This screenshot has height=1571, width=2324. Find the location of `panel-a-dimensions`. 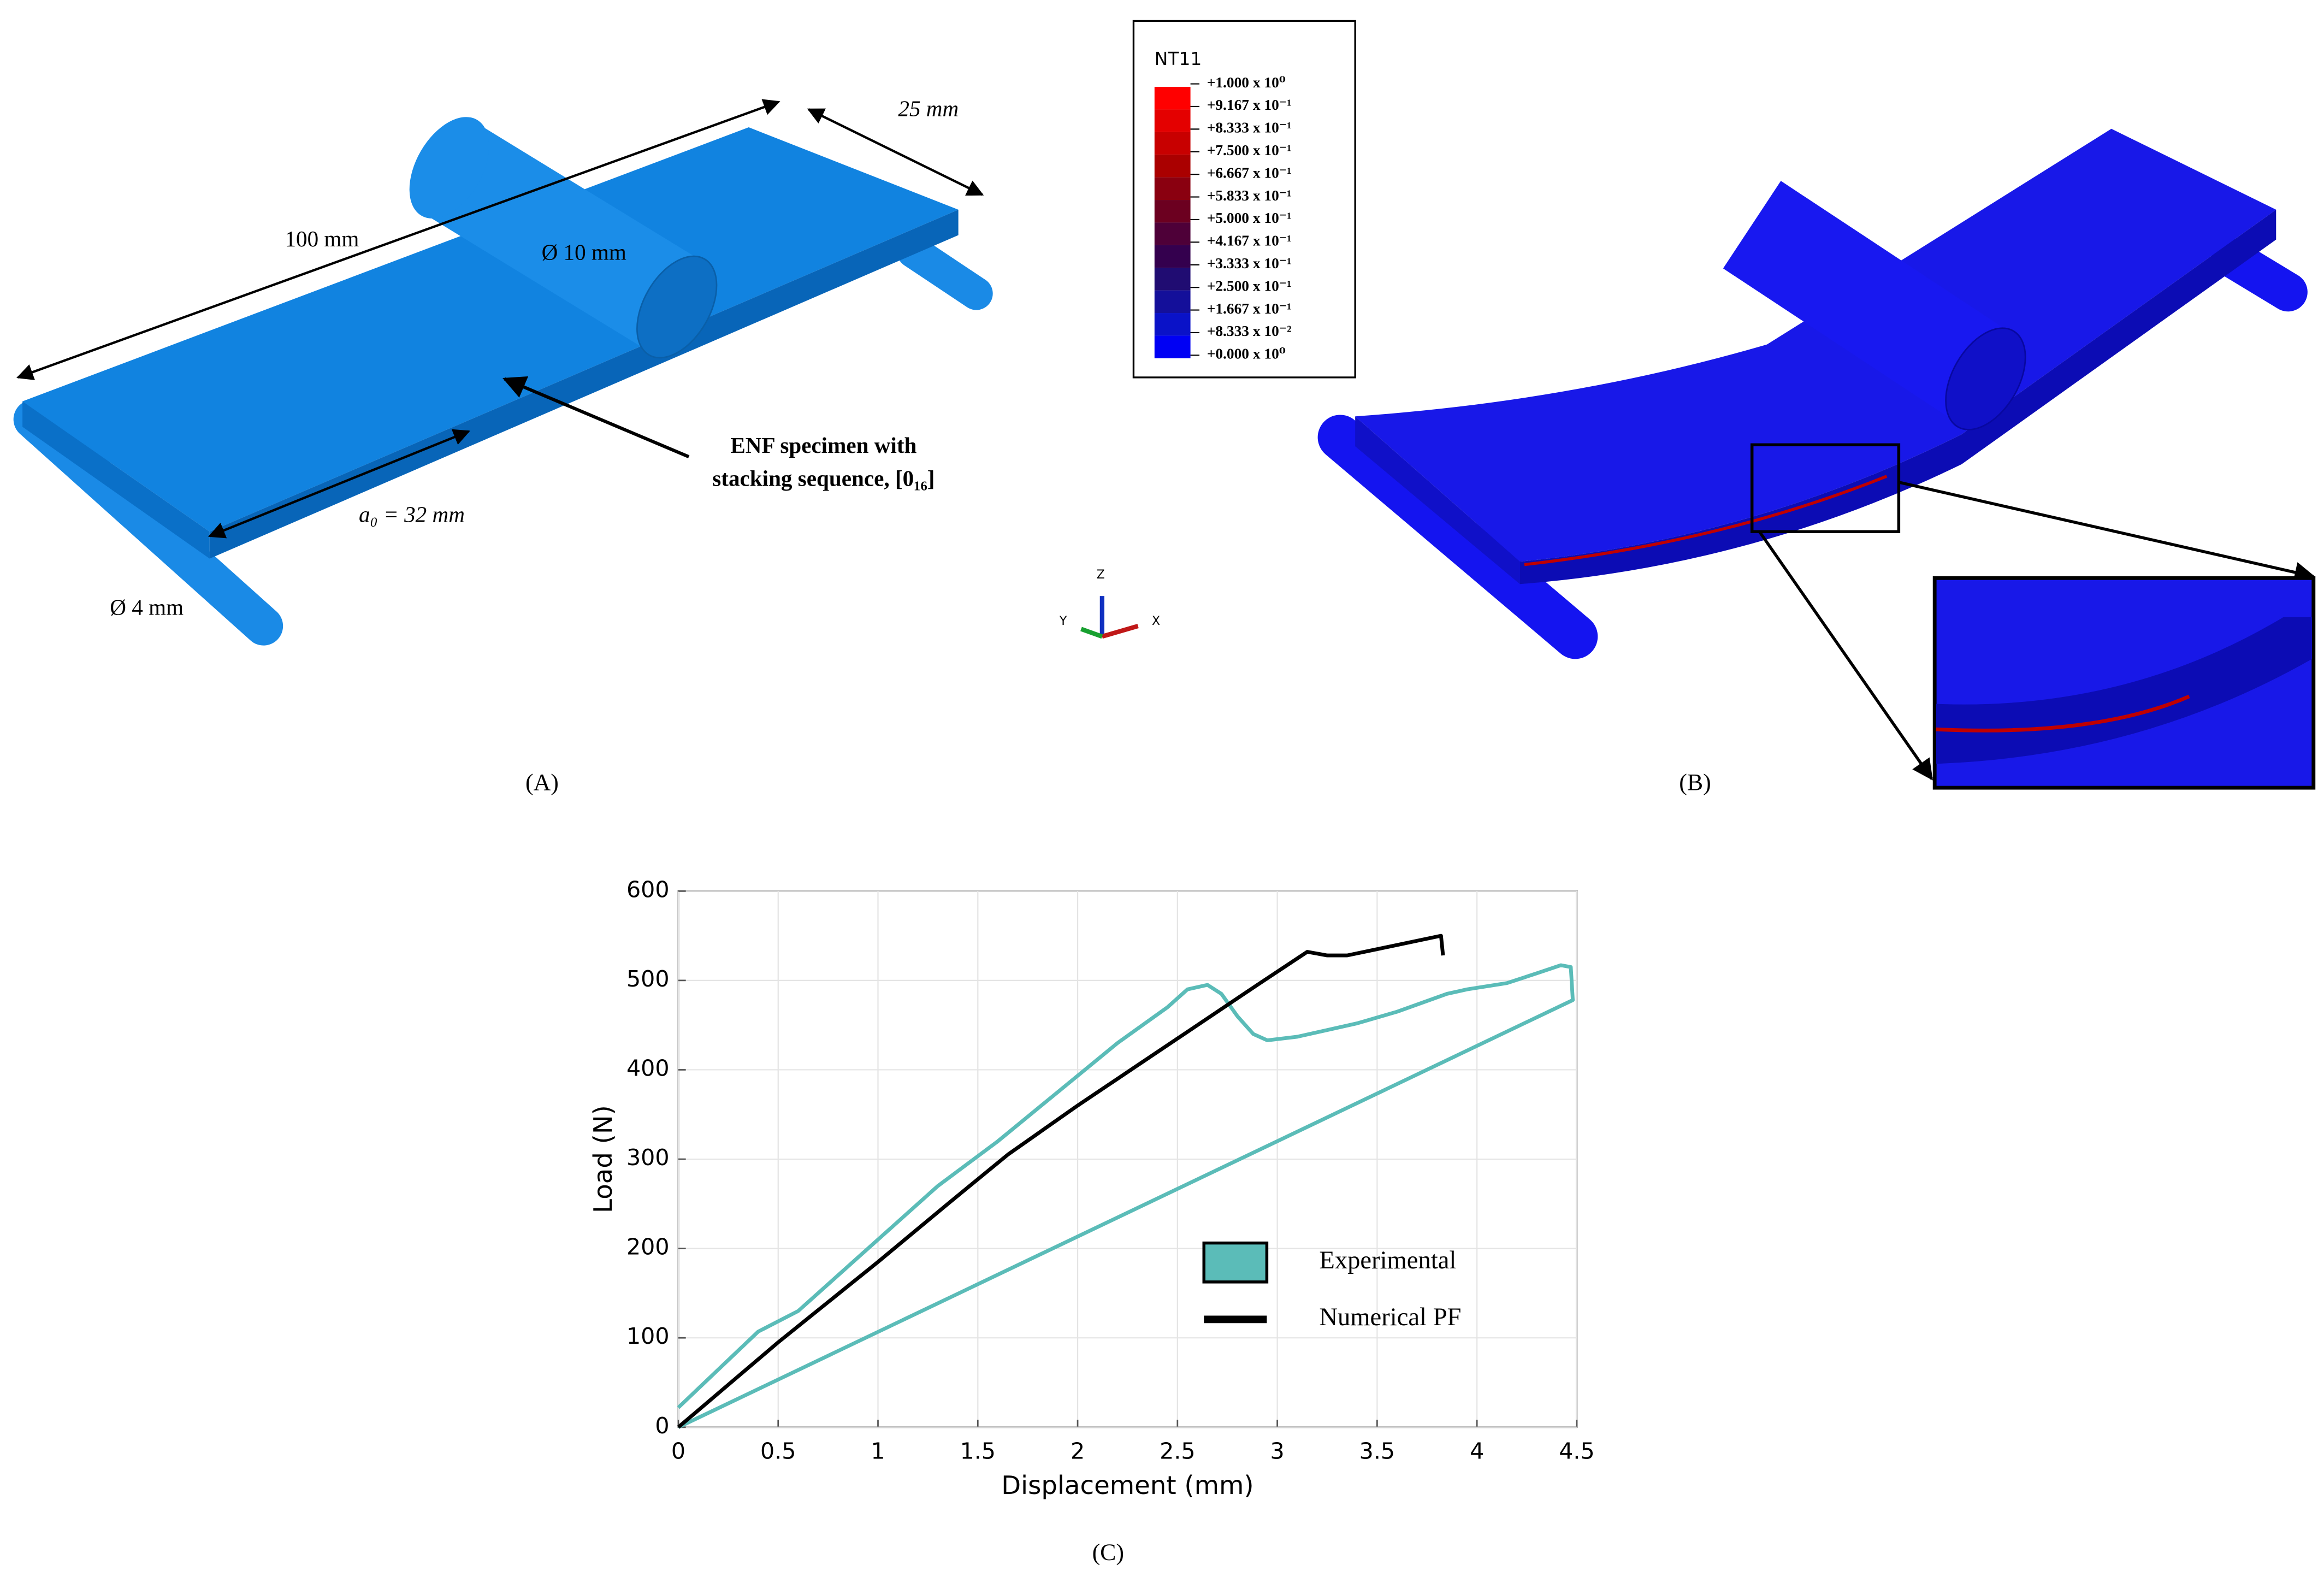

panel-a-dimensions is located at coordinates (500, 319).